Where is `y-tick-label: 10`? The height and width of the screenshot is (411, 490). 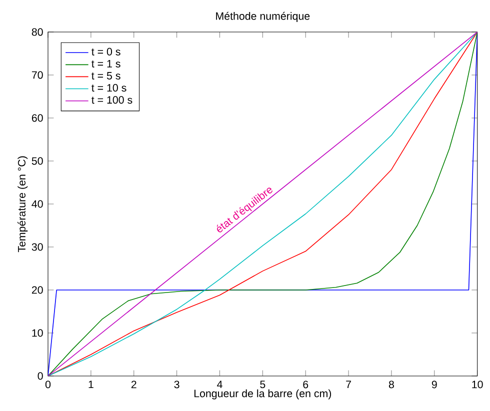 y-tick-label: 10 is located at coordinates (37, 333).